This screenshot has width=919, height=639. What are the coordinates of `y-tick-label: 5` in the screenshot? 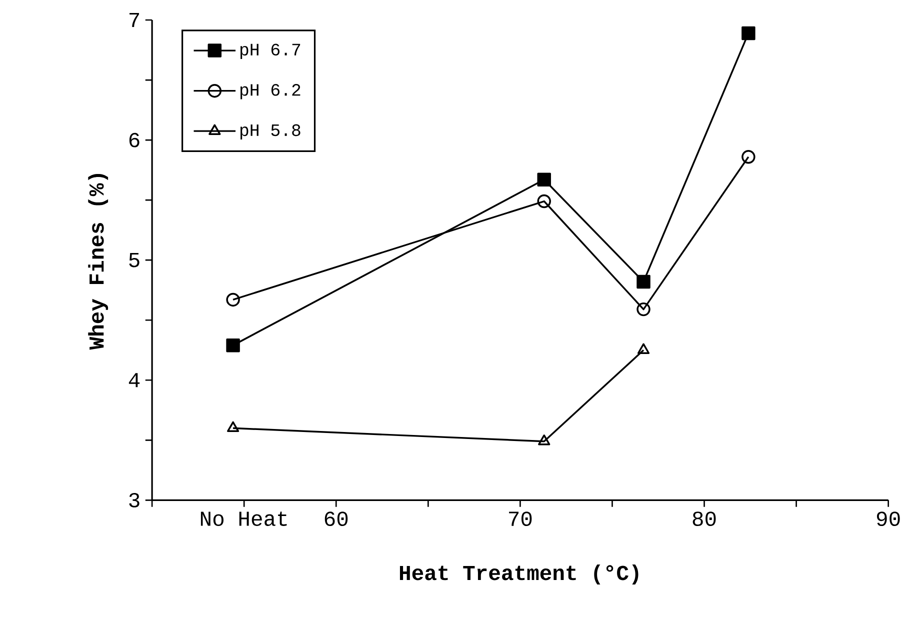 It's located at (134, 260).